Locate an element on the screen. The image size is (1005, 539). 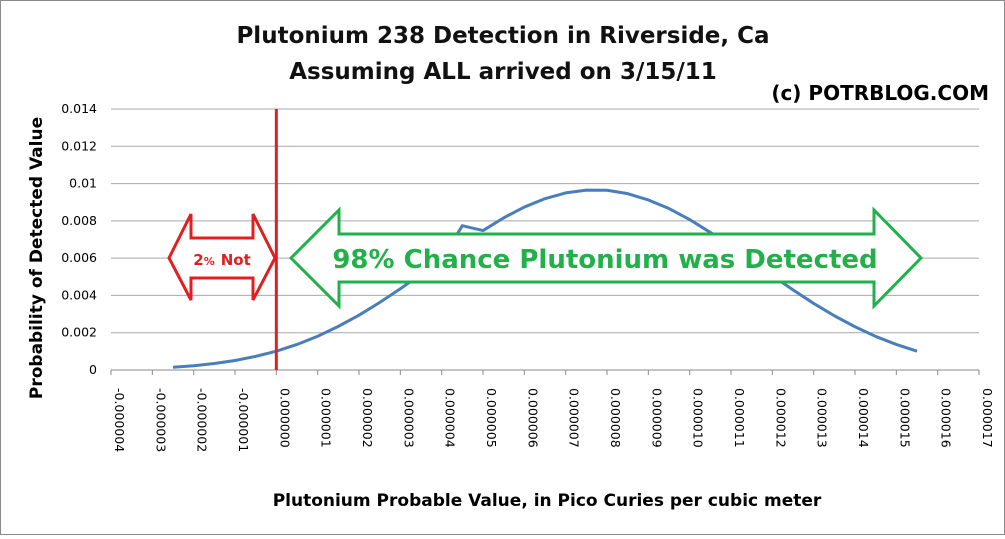
x-tick-label: 0.000000 is located at coordinates (284, 418).